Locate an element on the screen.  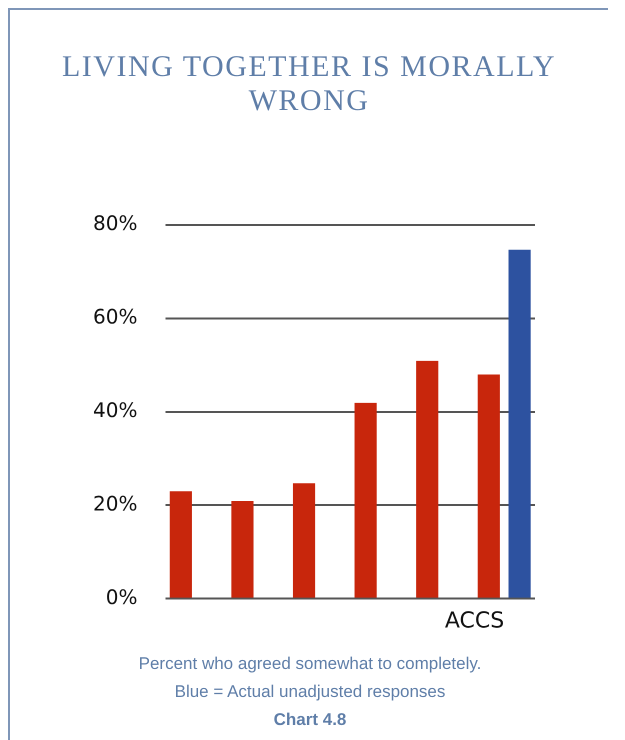
y-tick-label: 0% is located at coordinates (122, 596).